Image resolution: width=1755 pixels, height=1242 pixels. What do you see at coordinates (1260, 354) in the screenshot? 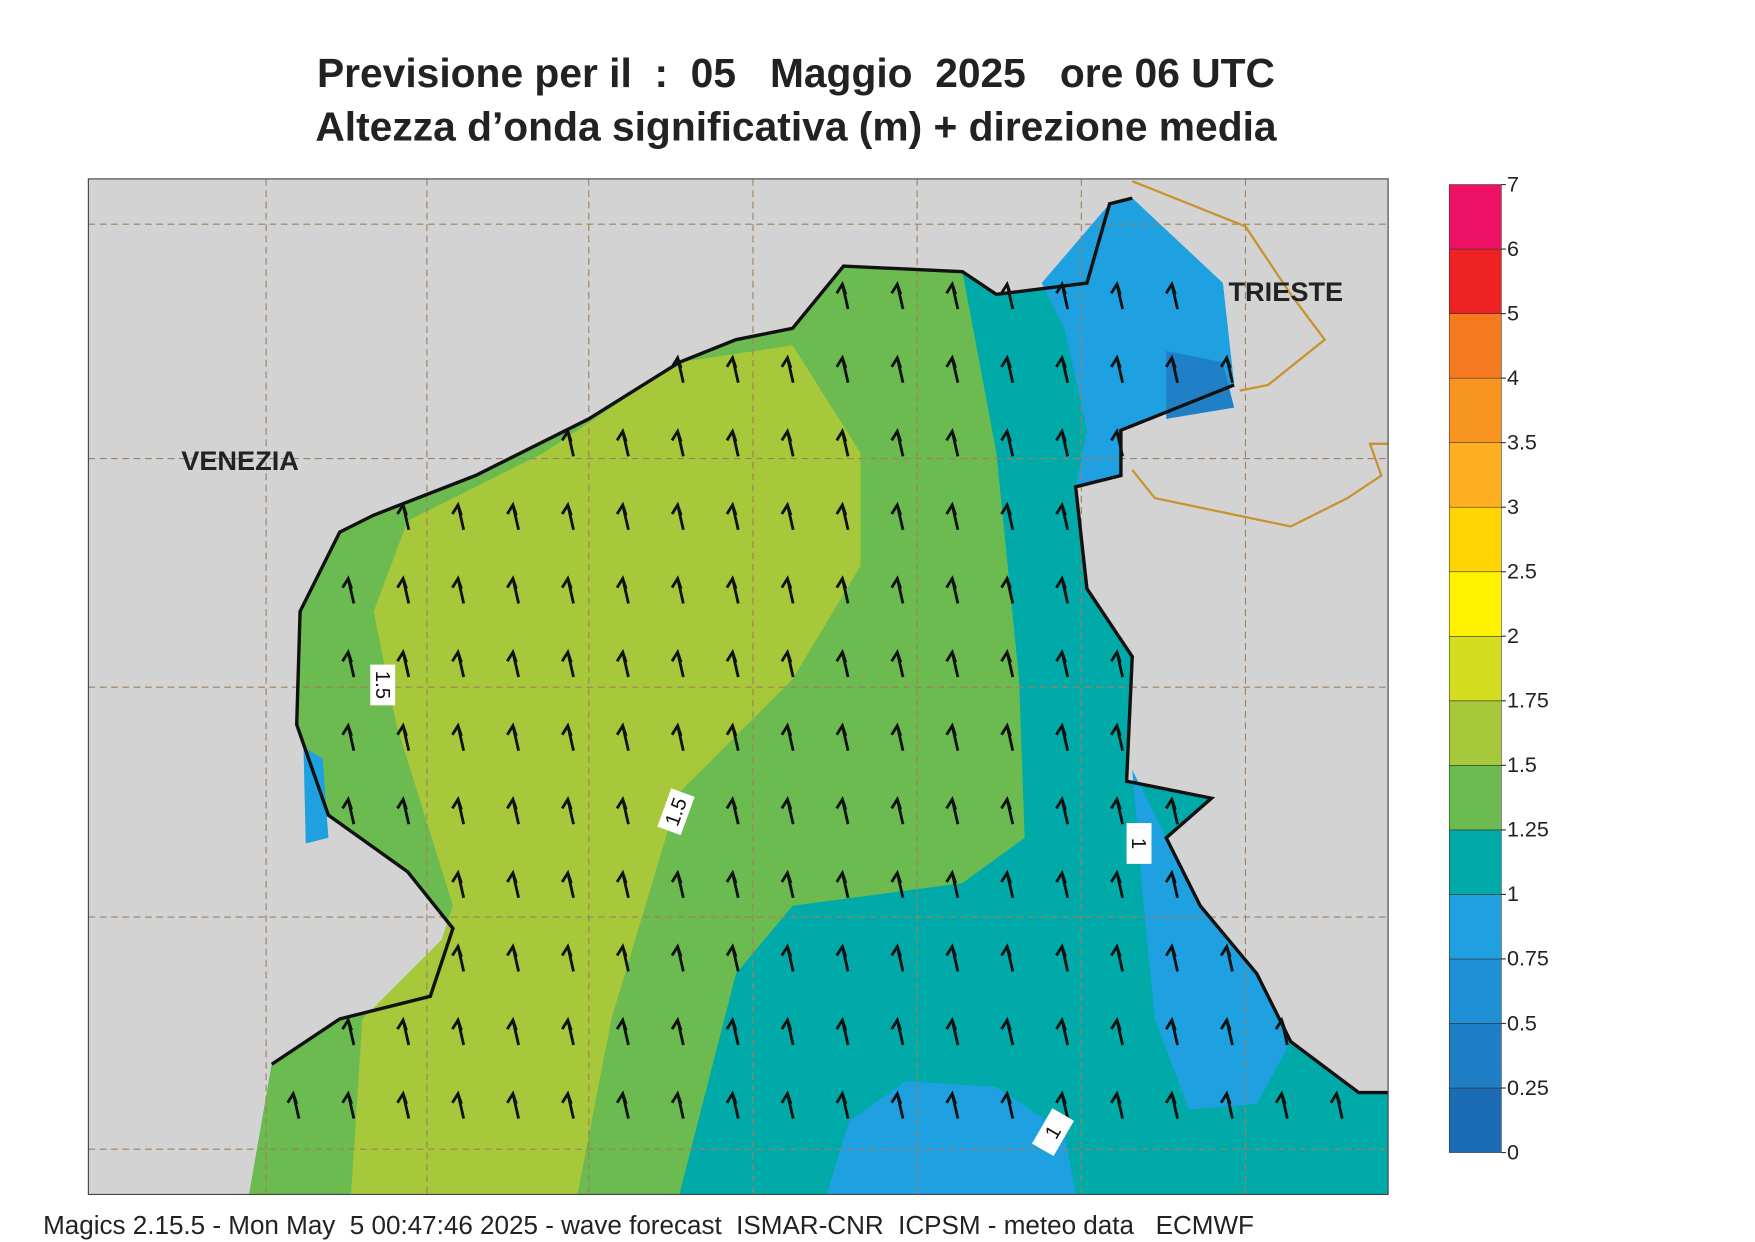
I see `border` at bounding box center [1260, 354].